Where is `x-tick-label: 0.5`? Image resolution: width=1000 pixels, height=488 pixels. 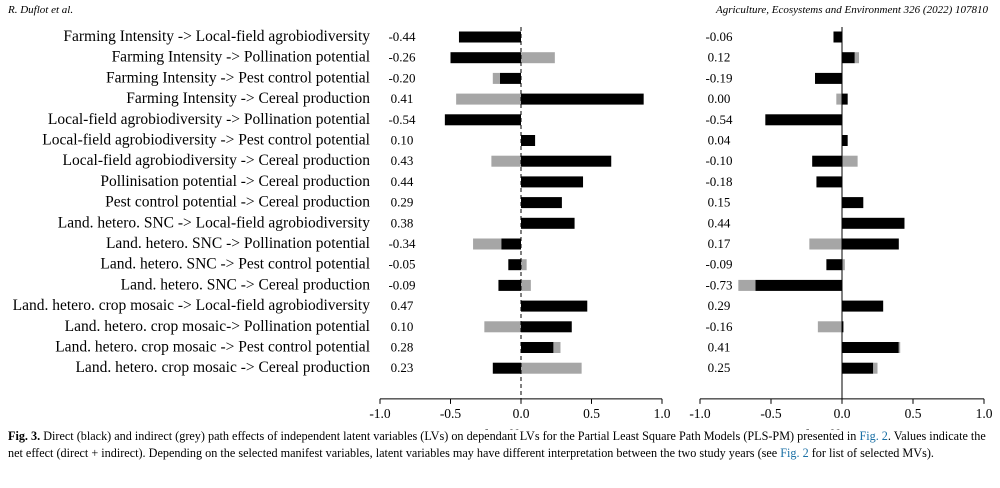
x-tick-label: 0.5 is located at coordinates (591, 413).